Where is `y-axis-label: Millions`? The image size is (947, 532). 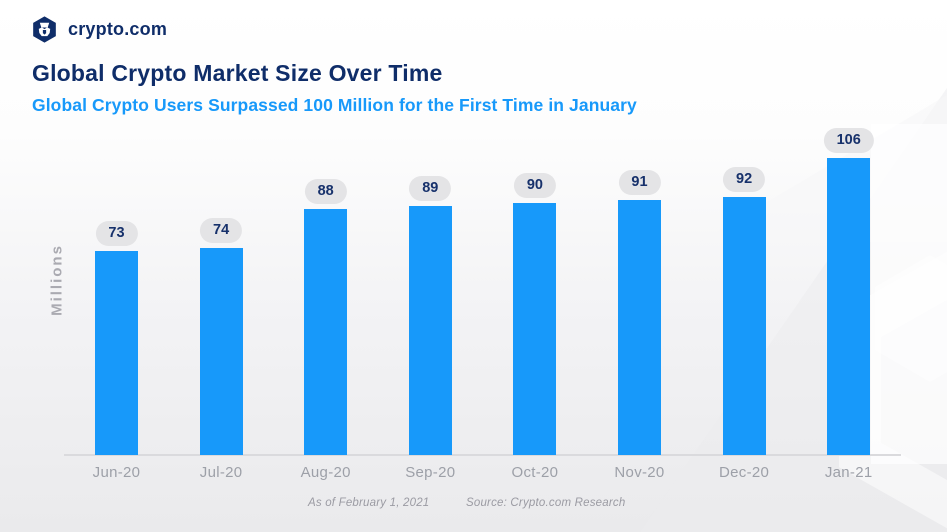 y-axis-label: Millions is located at coordinates (57, 280).